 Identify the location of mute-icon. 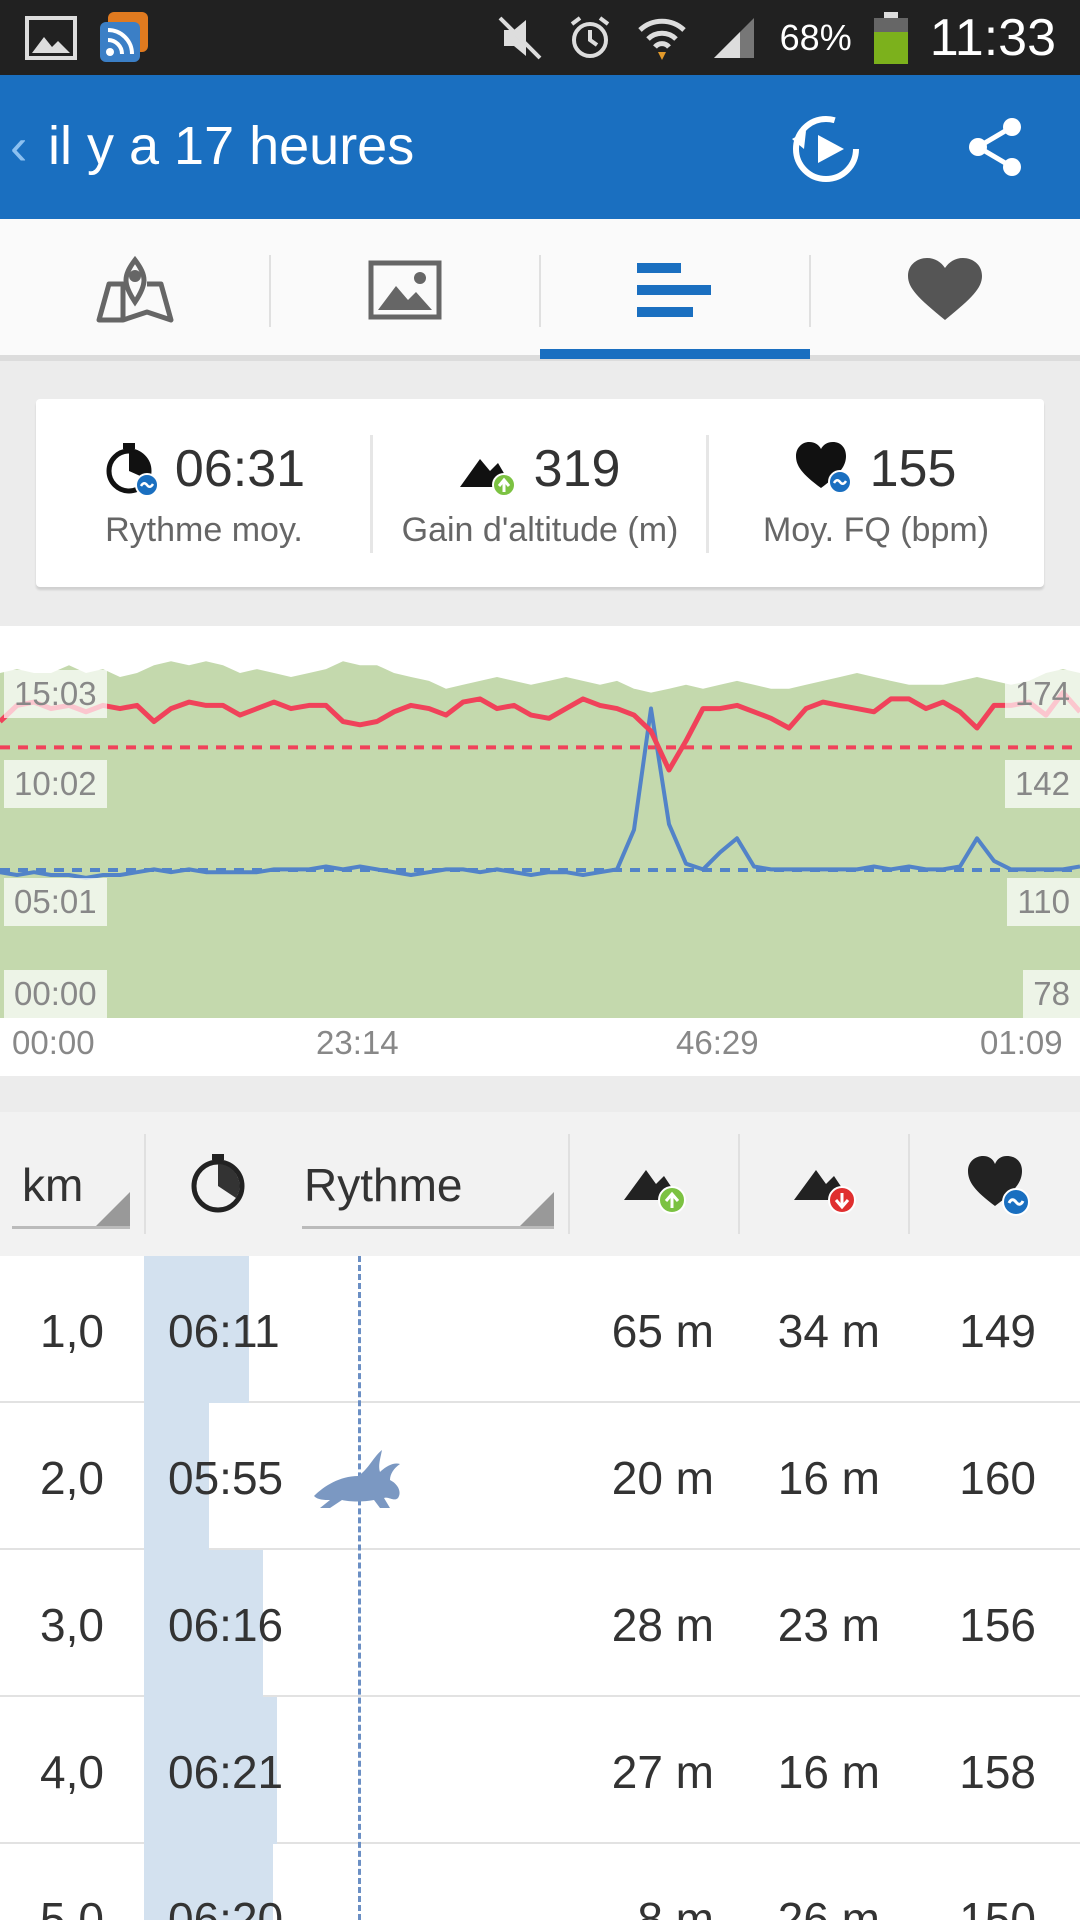
(520, 37).